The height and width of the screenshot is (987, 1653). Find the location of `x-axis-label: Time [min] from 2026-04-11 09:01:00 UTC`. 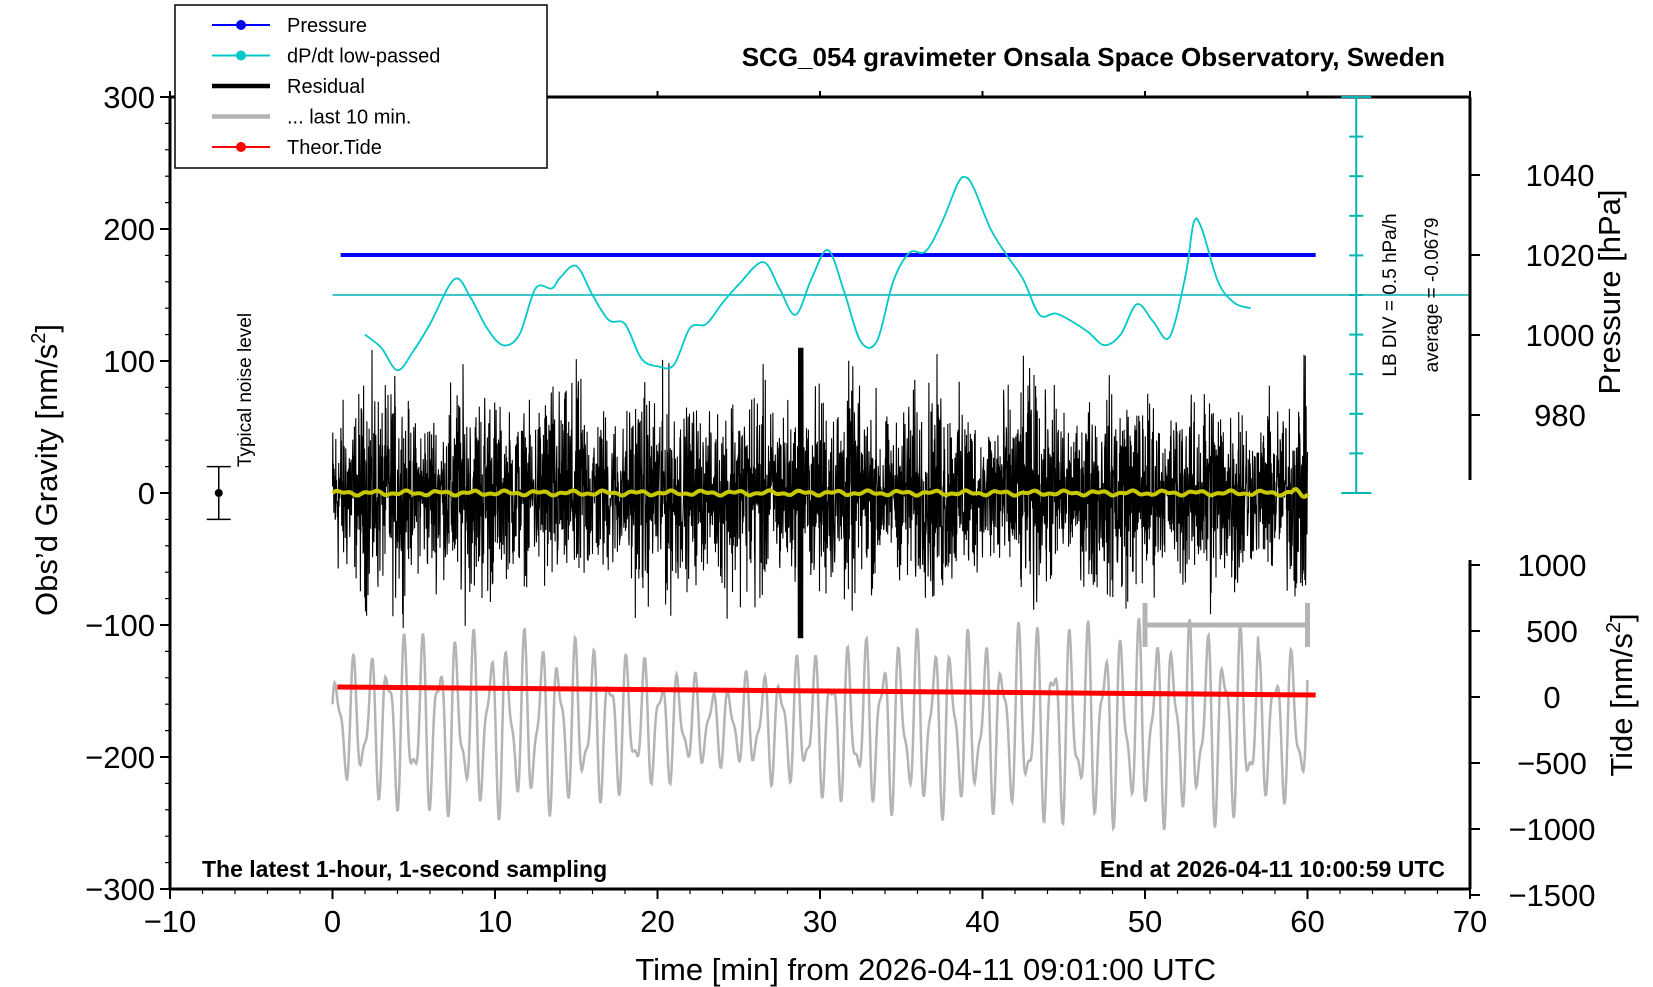

x-axis-label: Time [min] from 2026-04-11 09:01:00 UTC is located at coordinates (925, 969).